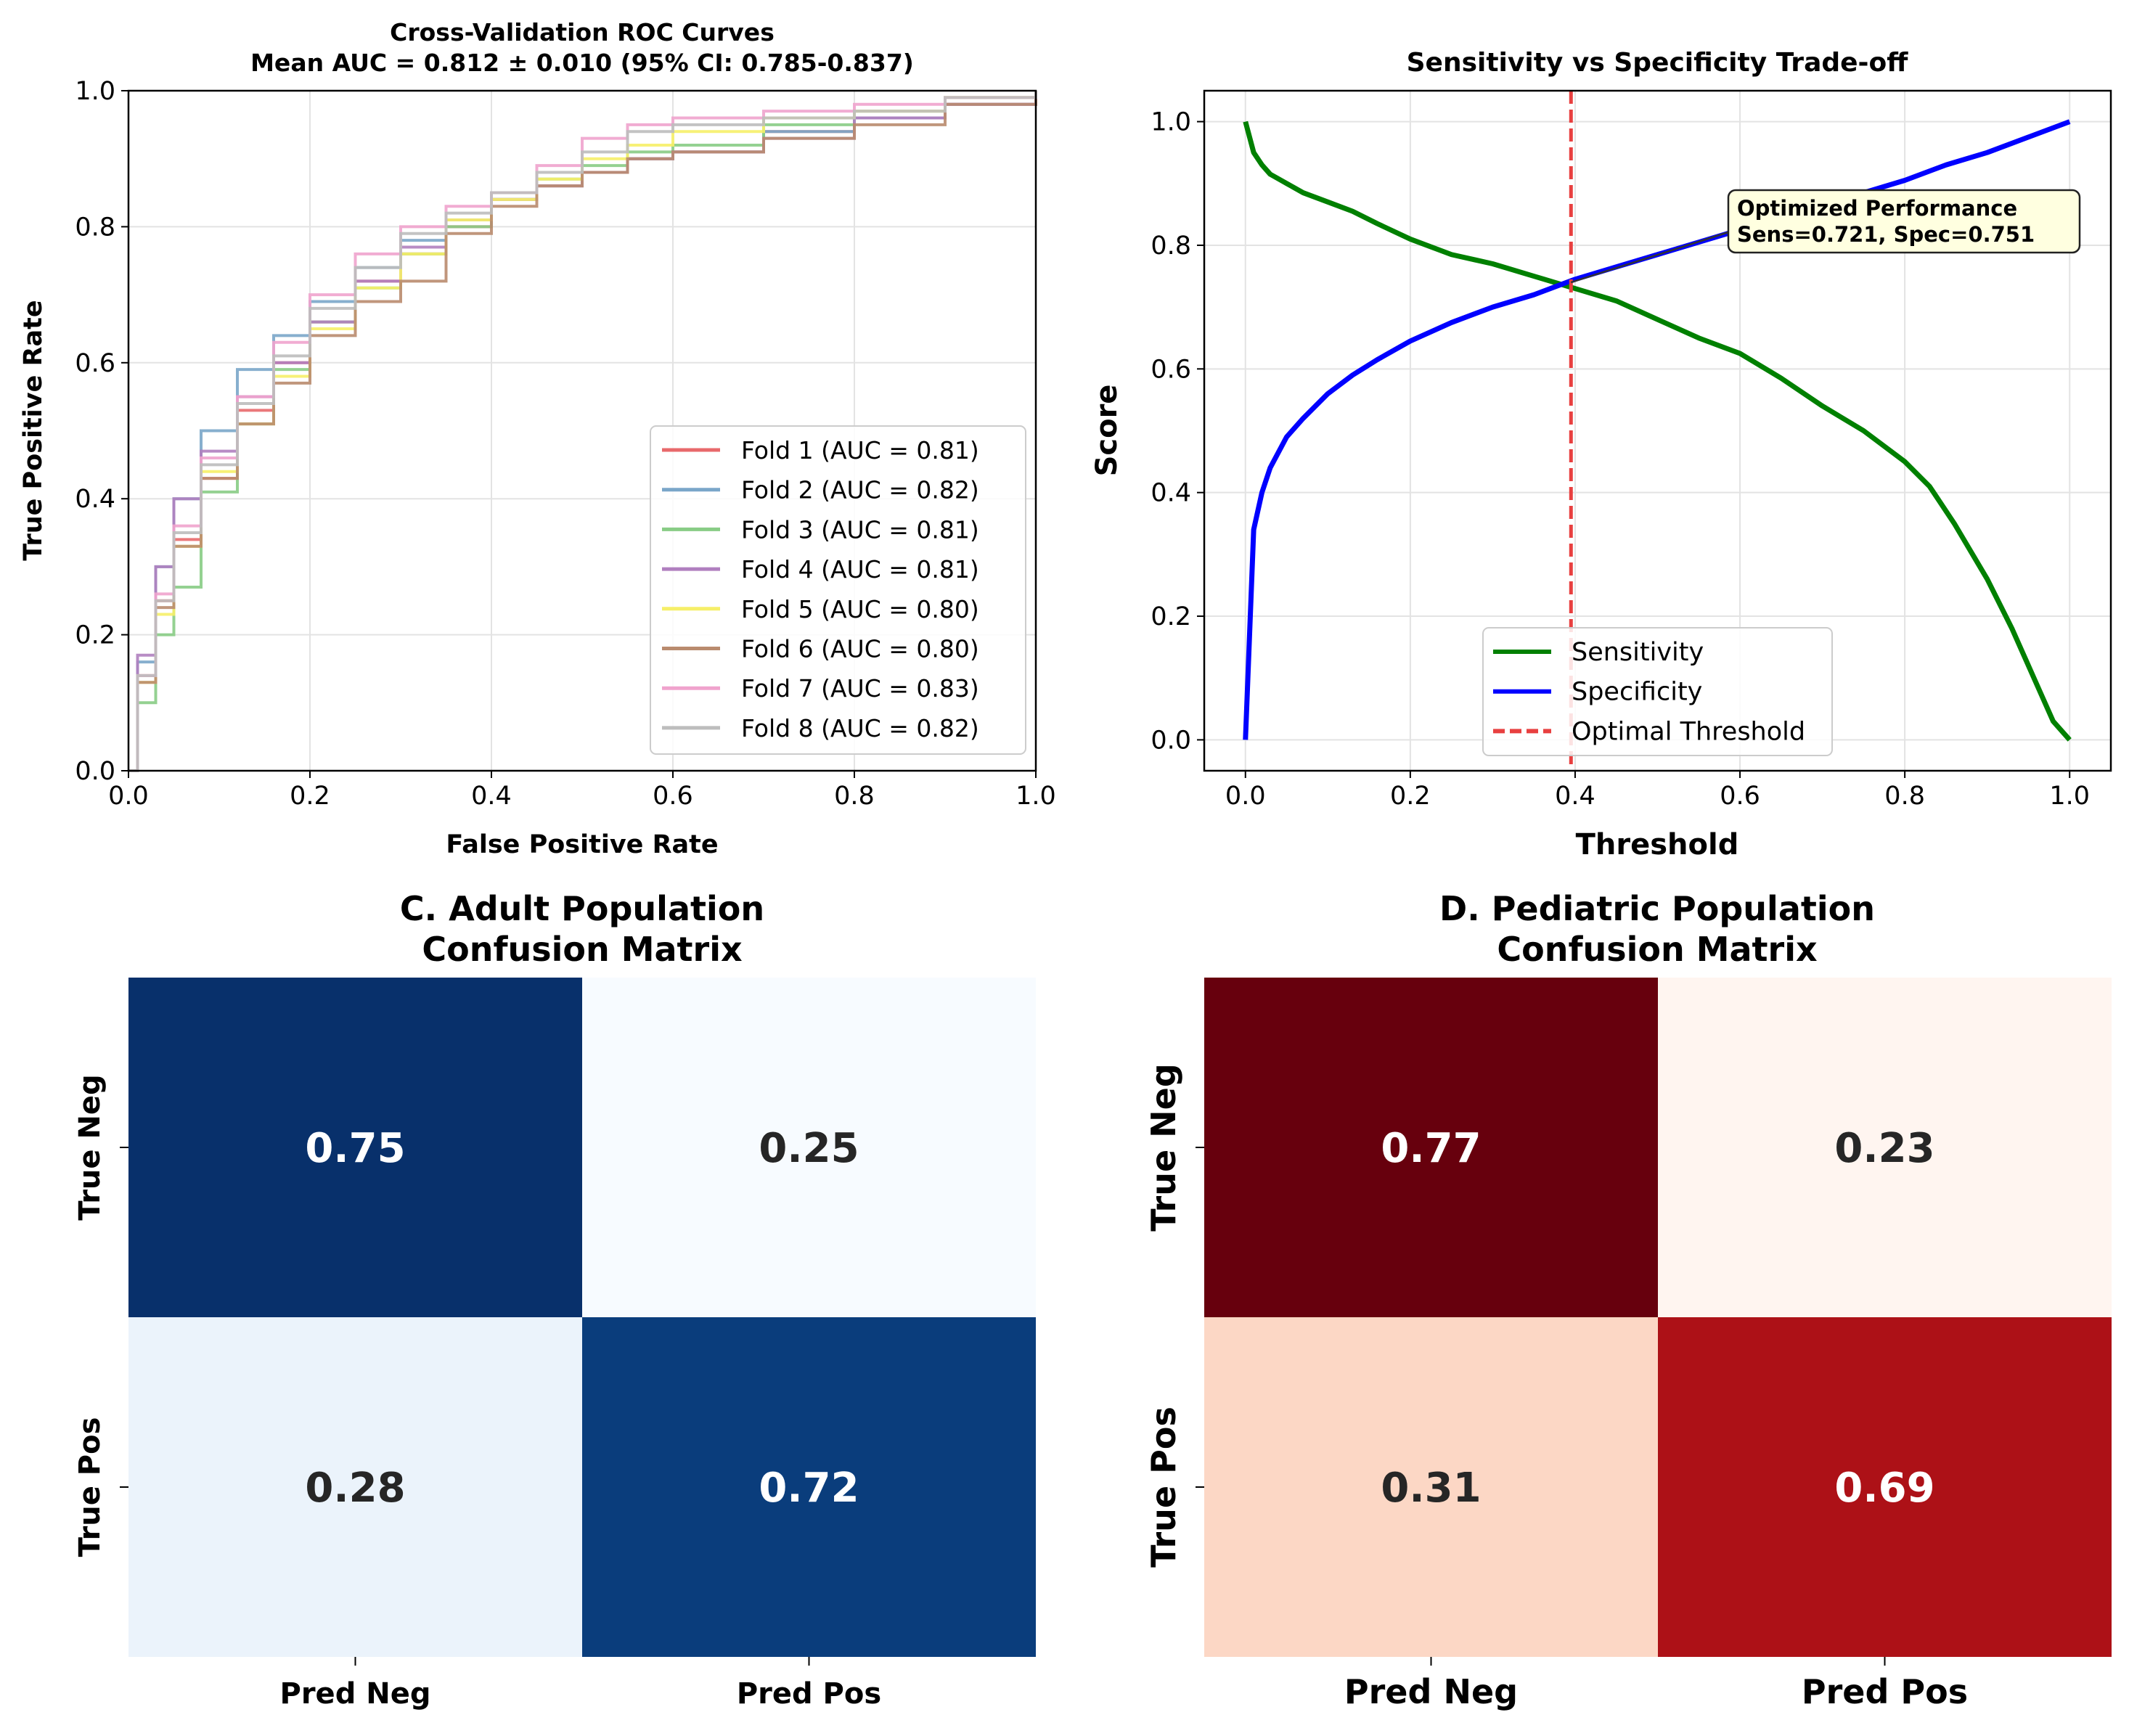  I want to click on roc-x-tick-label: 1.0, so click(1036, 796).